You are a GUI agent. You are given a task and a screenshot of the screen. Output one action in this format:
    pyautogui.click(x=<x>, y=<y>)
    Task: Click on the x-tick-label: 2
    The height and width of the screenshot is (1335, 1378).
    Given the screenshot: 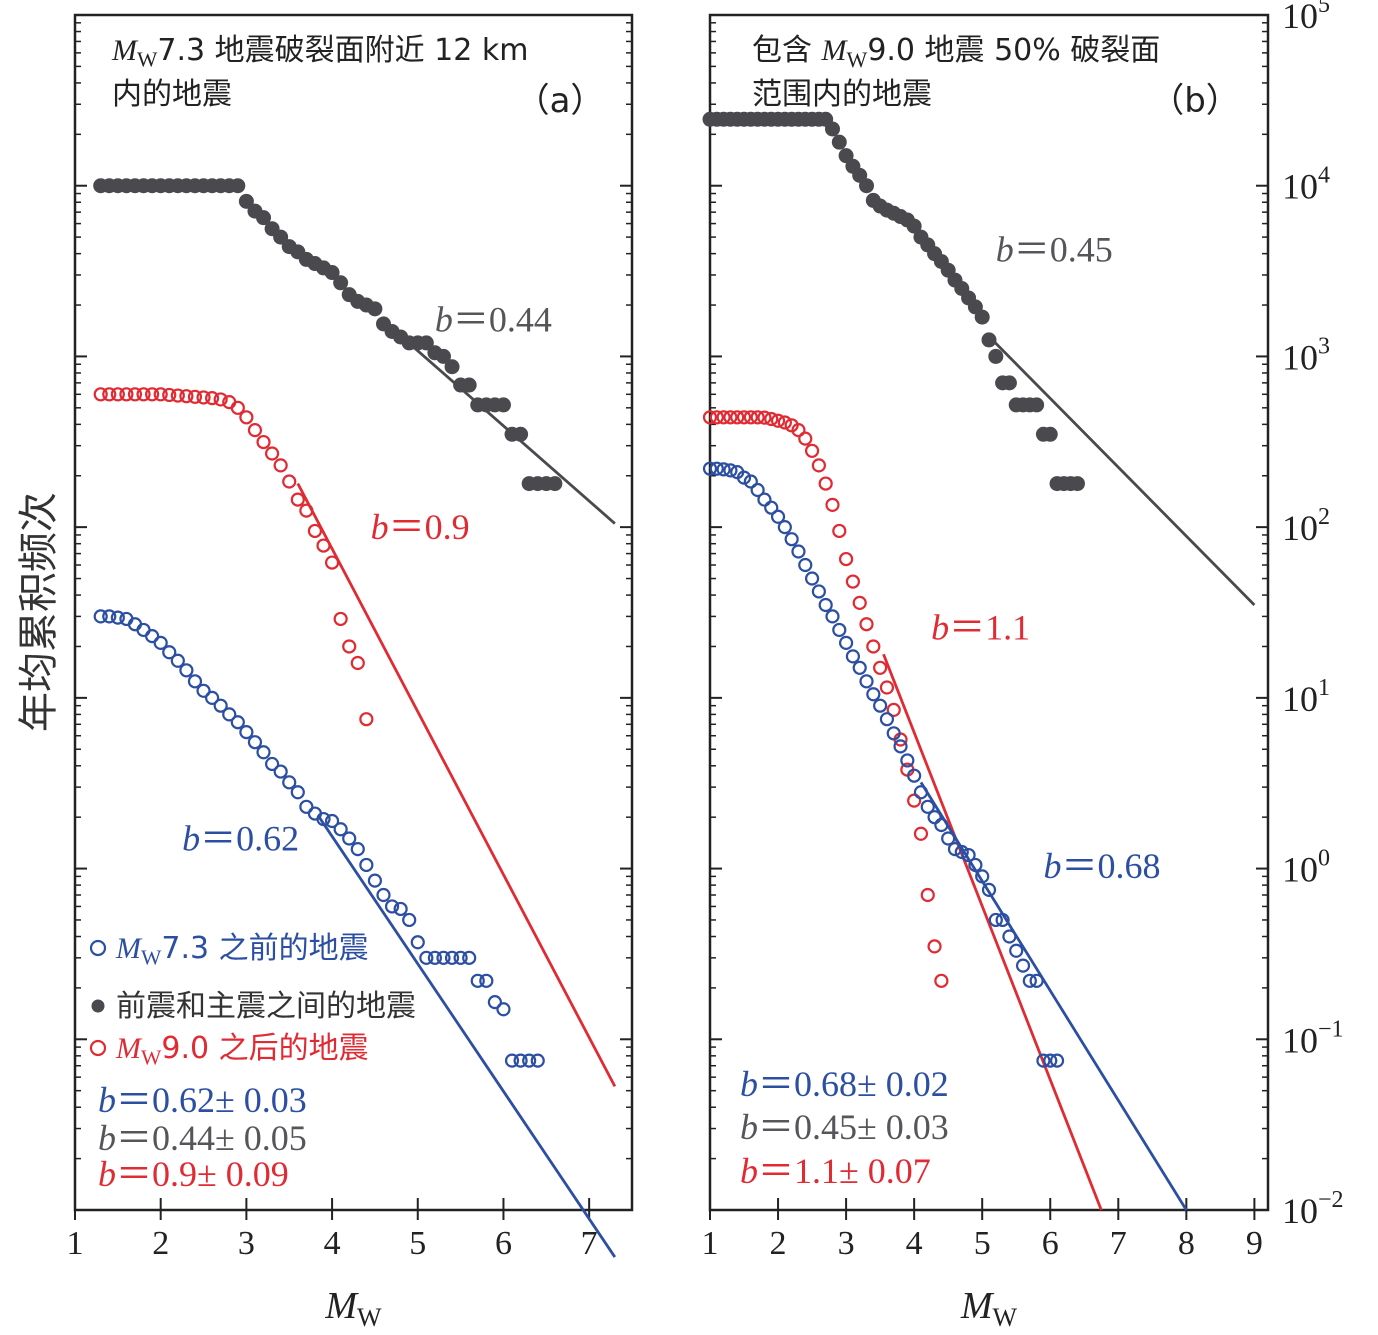 What is the action you would take?
    pyautogui.click(x=778, y=1243)
    